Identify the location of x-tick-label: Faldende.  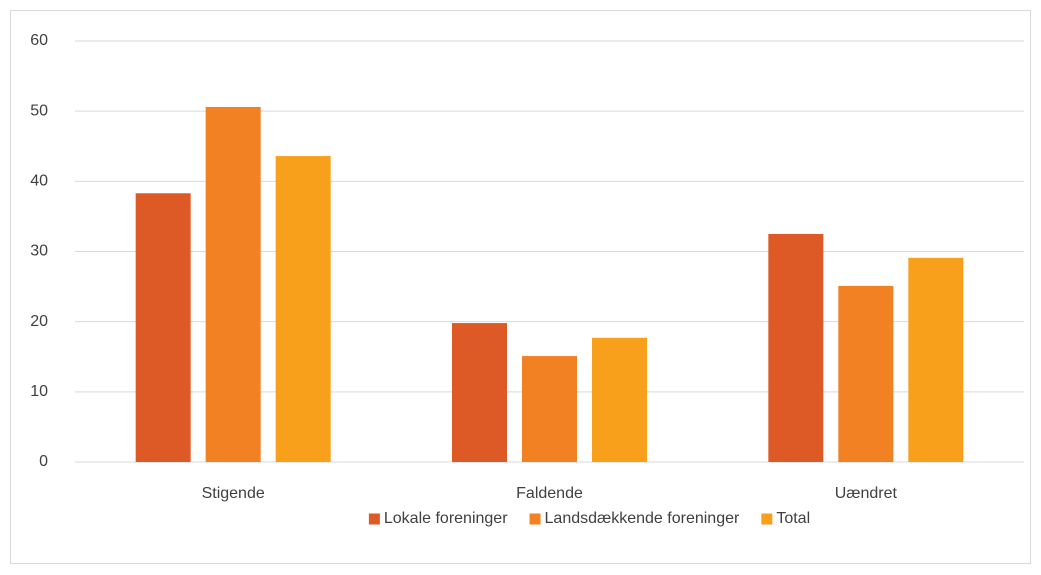
(549, 493).